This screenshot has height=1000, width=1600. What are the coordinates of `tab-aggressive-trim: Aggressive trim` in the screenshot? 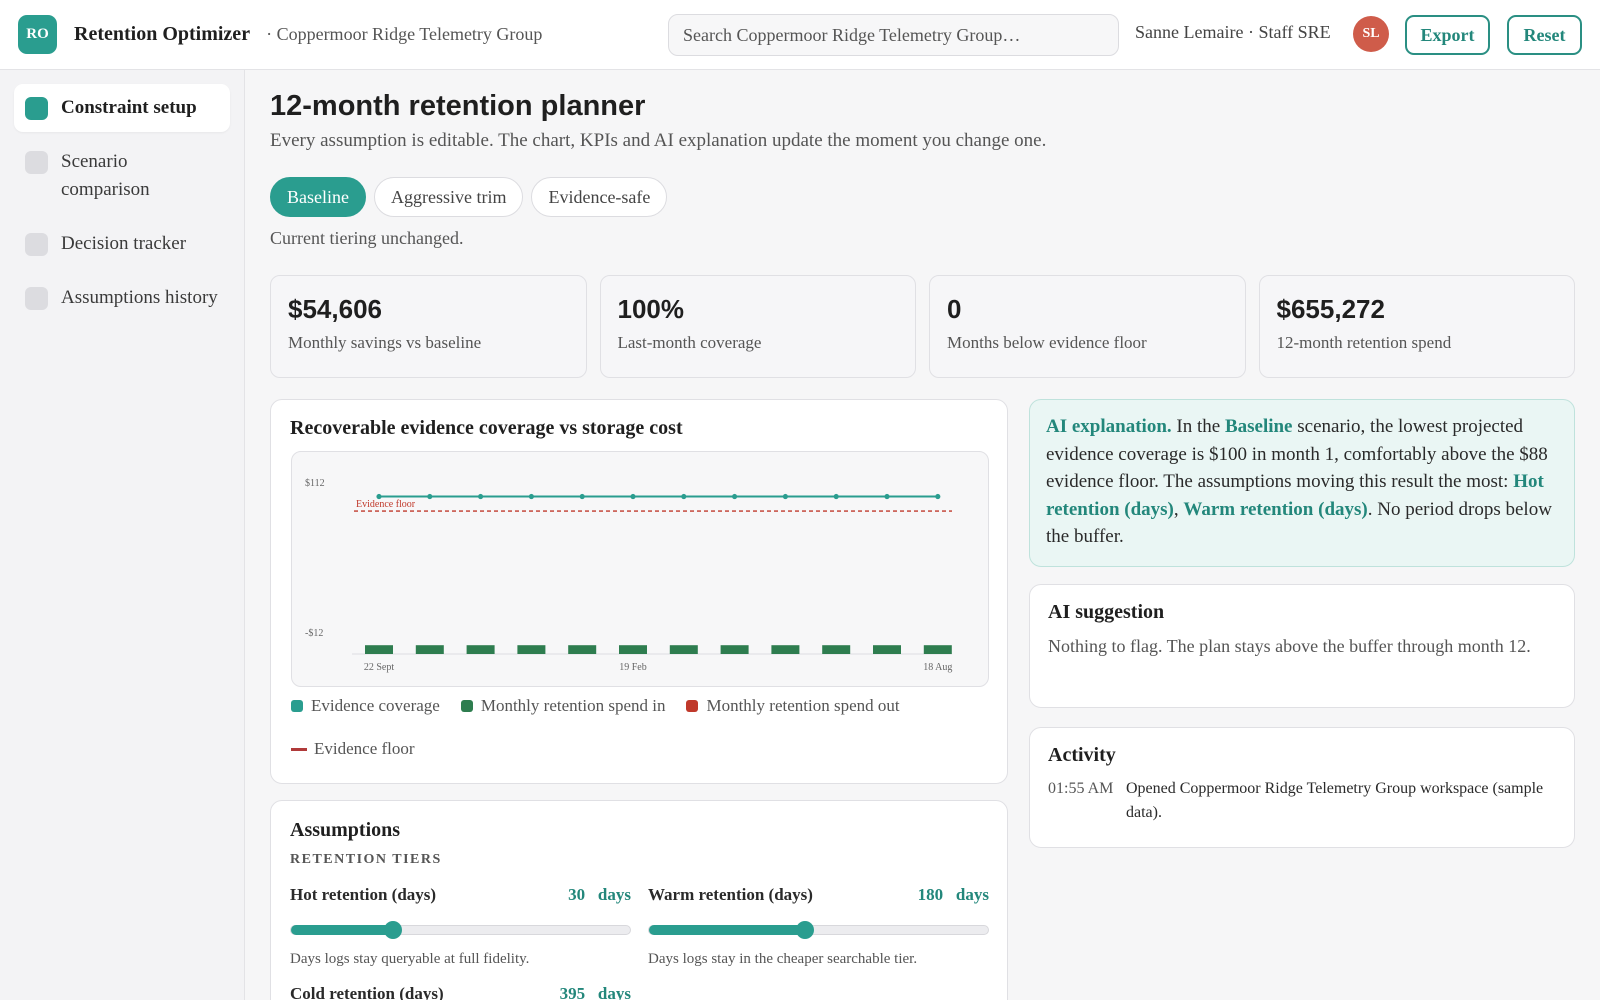 It's located at (448, 197).